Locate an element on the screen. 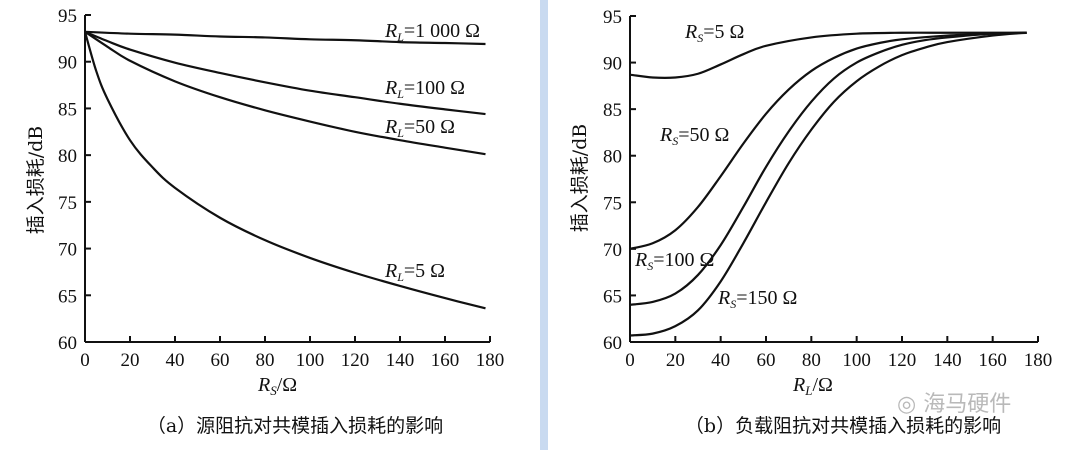  x-axis-label: RS/Ω is located at coordinates (277, 386).